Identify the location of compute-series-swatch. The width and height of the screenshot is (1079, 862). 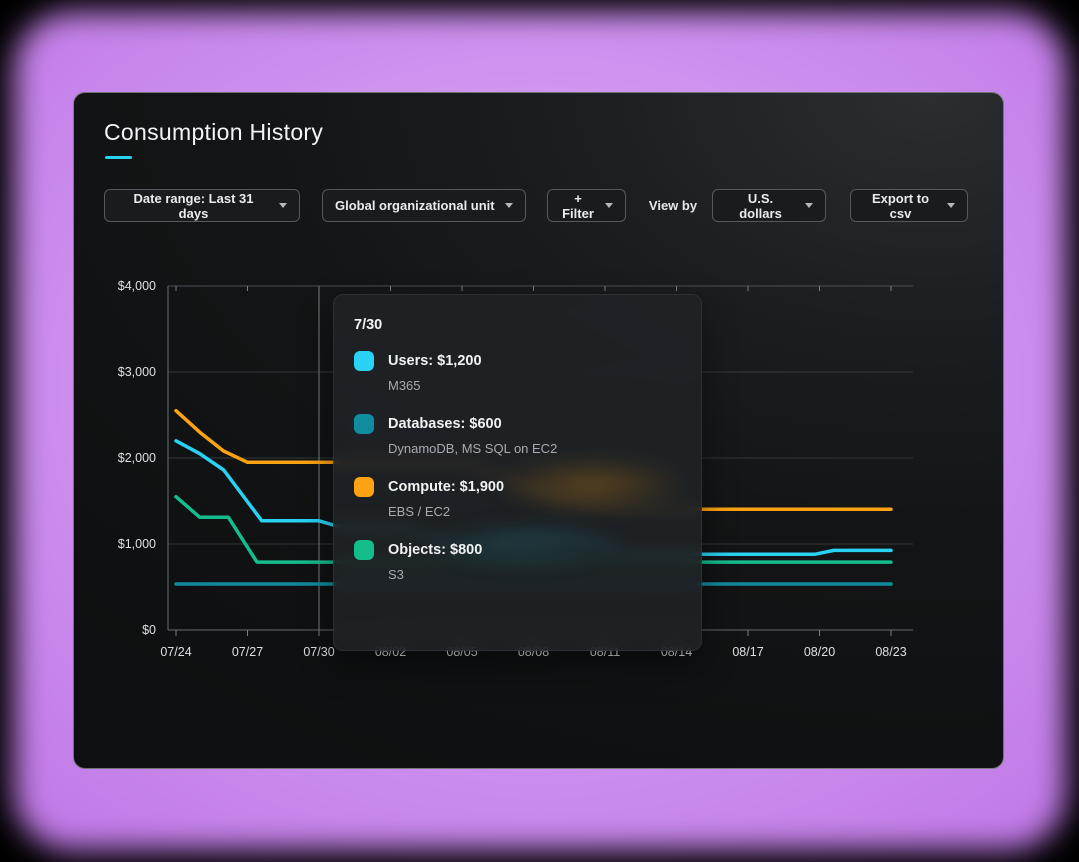
(364, 487).